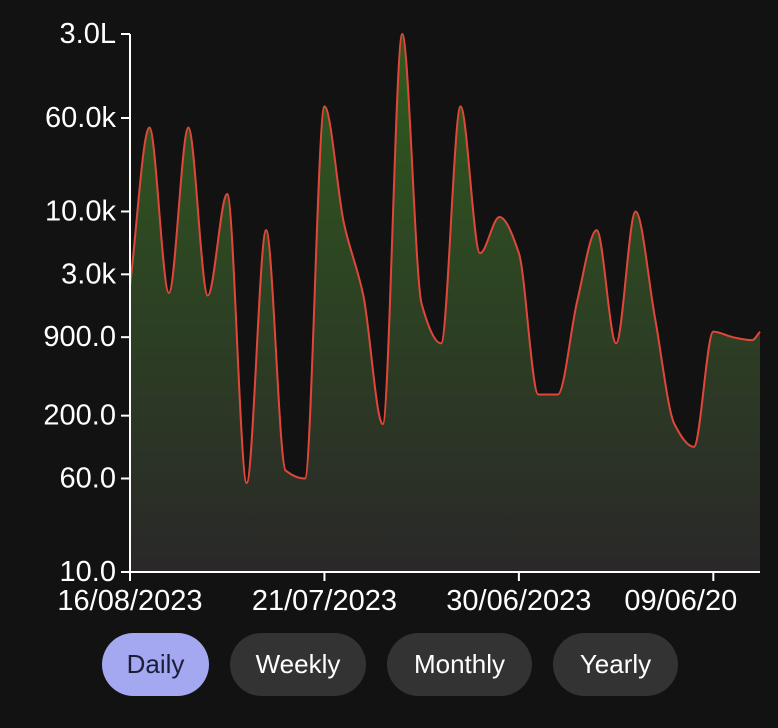 This screenshot has height=728, width=778. What do you see at coordinates (680, 601) in the screenshot?
I see `x-tick-label: 09/06/20` at bounding box center [680, 601].